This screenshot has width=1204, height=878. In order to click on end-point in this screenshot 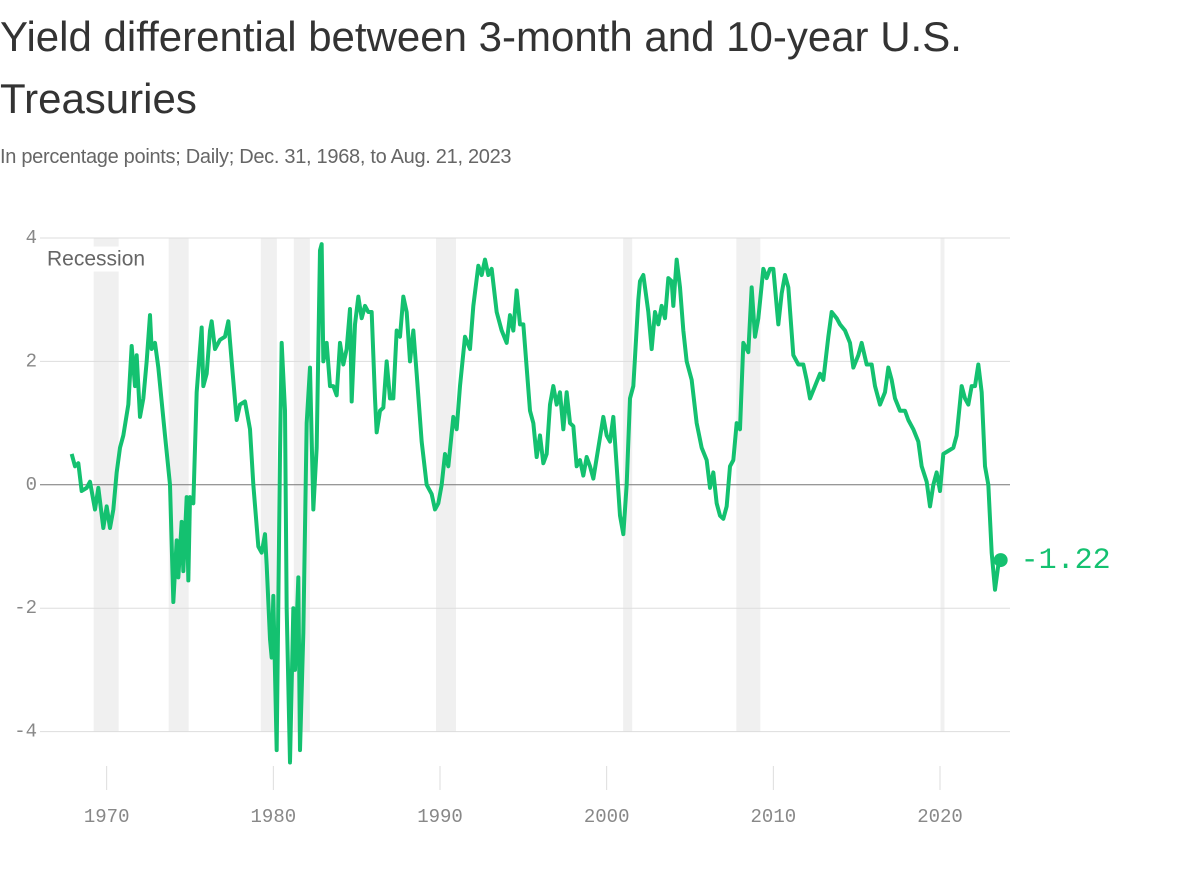, I will do `click(1000, 560)`.